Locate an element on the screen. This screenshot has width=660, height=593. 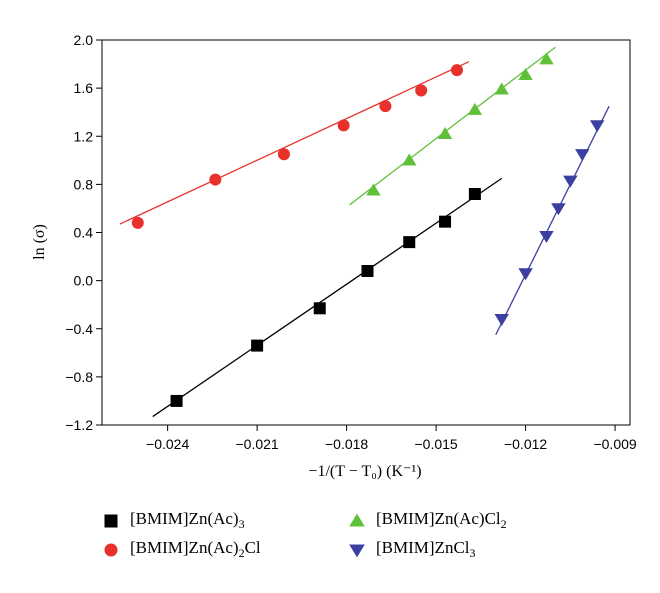
x-tick-label: −0.009 is located at coordinates (614, 444).